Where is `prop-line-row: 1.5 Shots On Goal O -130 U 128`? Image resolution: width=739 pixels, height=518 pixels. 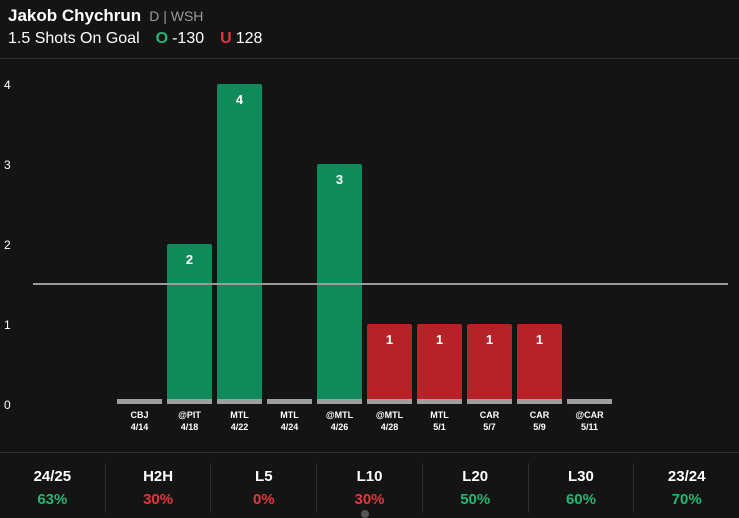
prop-line-row: 1.5 Shots On Goal O -130 U 128 is located at coordinates (368, 39).